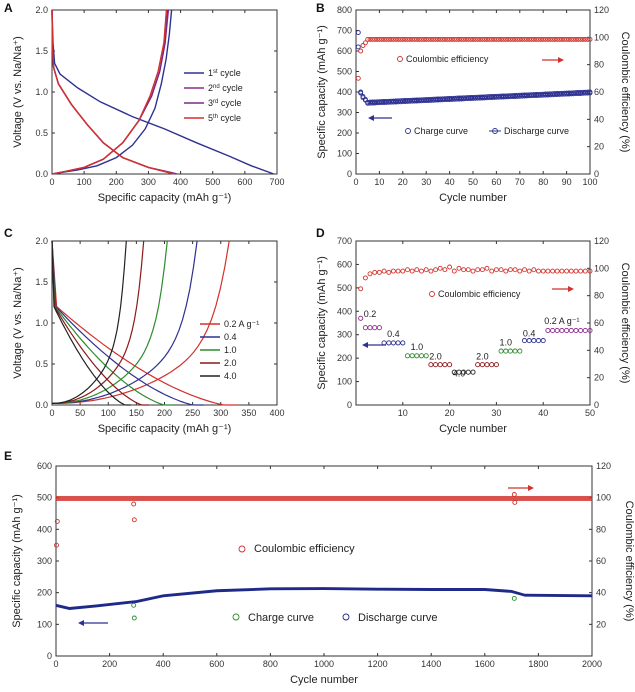 The width and height of the screenshot is (635, 692). I want to click on ce-outlier, so click(134, 520).